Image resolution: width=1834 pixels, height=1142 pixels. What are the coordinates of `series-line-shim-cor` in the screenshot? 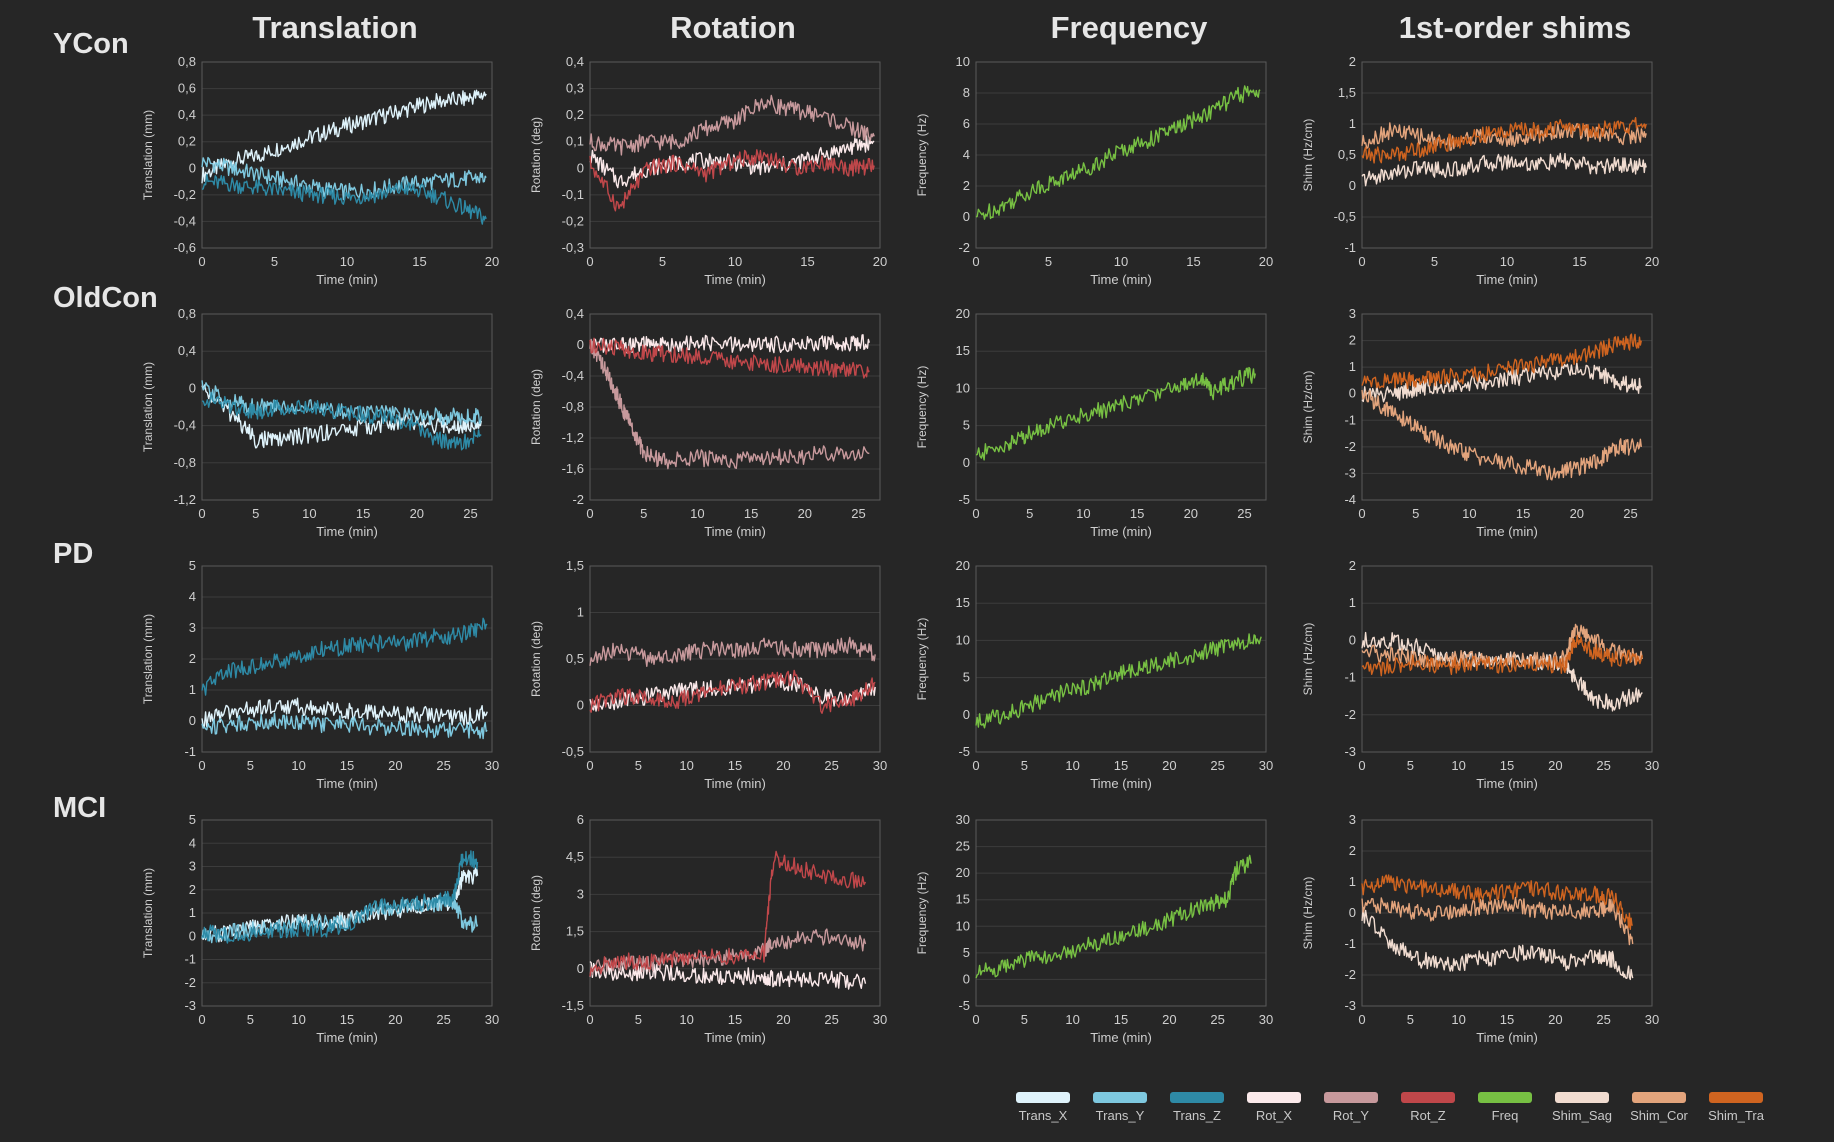 It's located at (1497, 921).